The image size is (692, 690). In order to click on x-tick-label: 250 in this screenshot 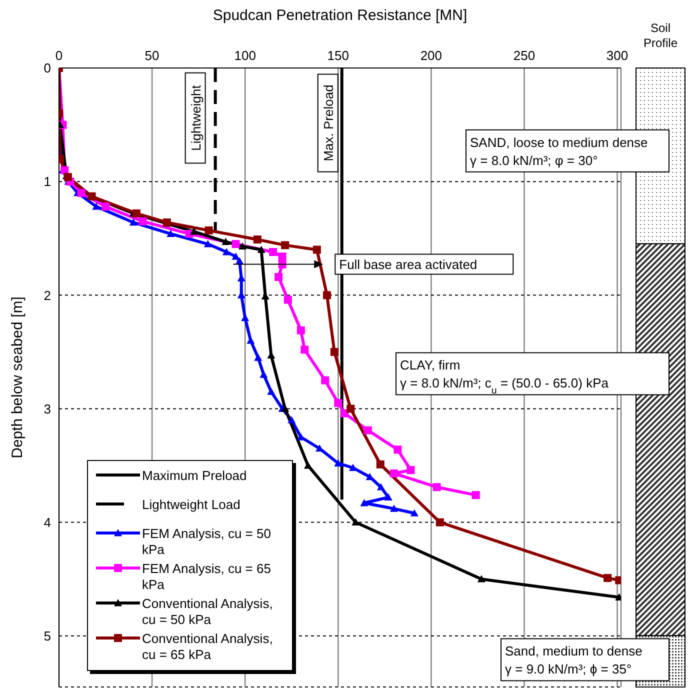, I will do `click(524, 55)`.